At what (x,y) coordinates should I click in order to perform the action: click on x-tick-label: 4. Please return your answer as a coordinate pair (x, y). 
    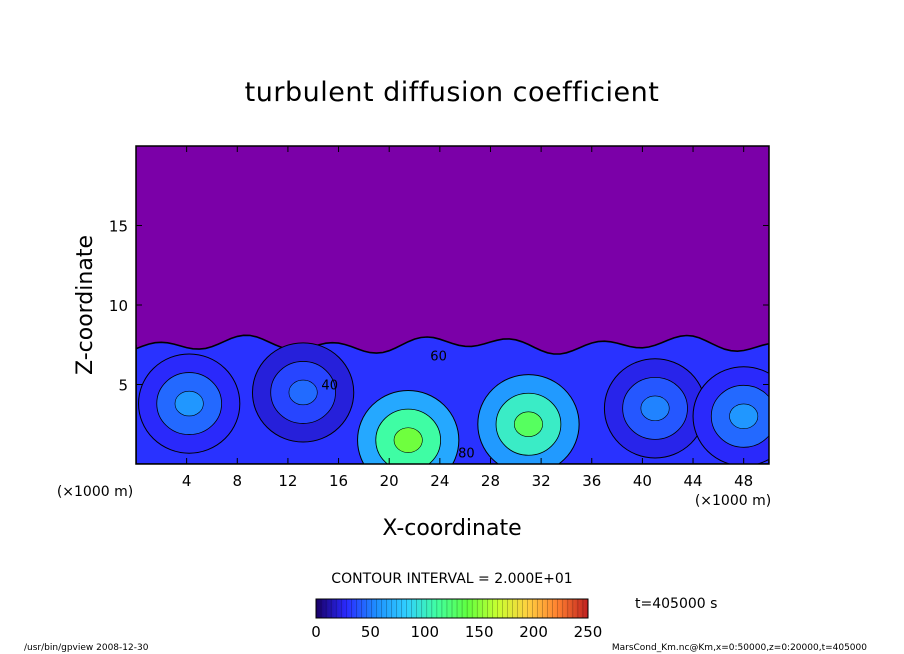
    Looking at the image, I should click on (187, 481).